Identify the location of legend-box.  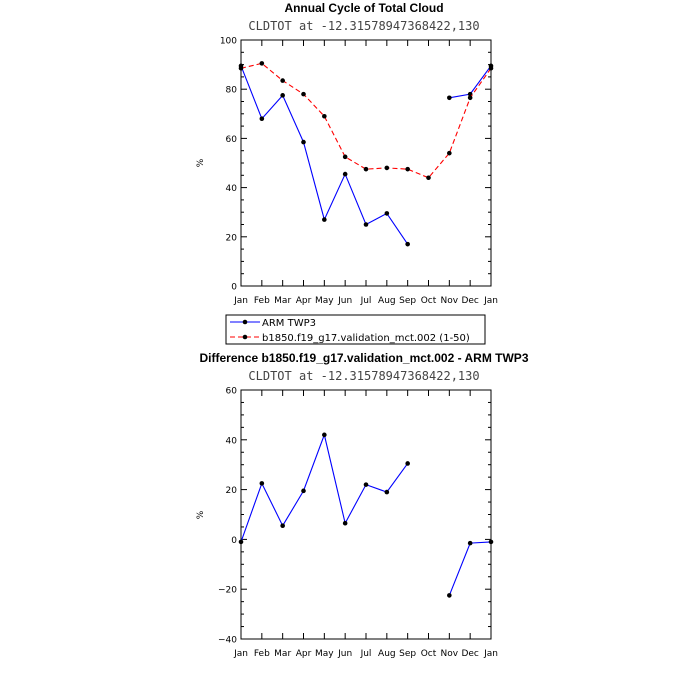
(355, 329).